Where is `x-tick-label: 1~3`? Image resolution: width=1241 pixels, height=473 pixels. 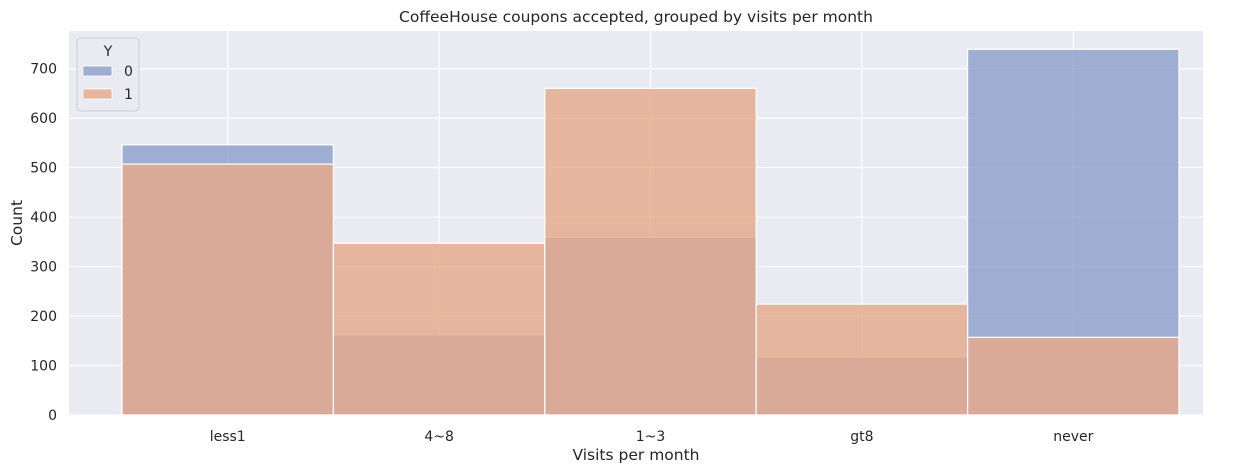
x-tick-label: 1~3 is located at coordinates (651, 437).